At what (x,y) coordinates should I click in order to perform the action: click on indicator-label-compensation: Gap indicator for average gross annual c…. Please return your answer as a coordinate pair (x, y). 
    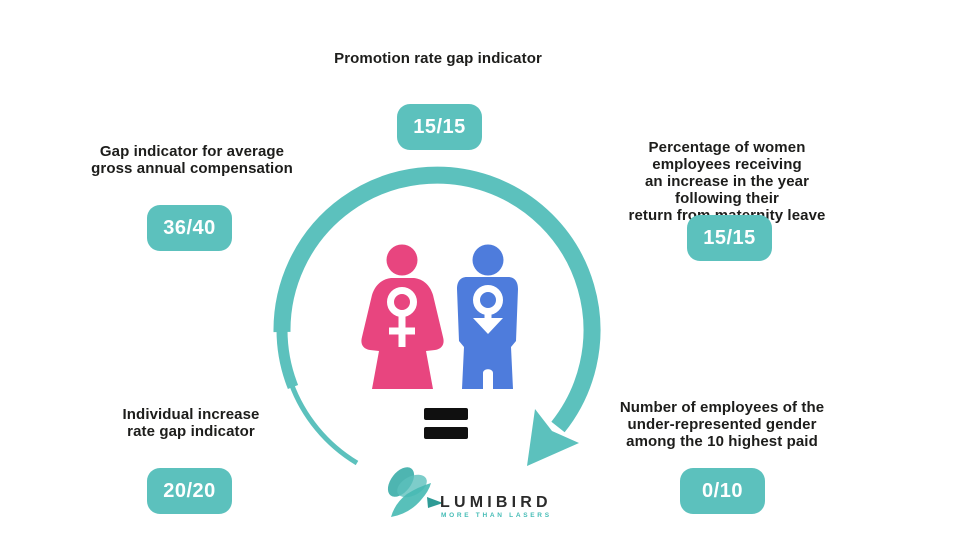
    Looking at the image, I should click on (192, 160).